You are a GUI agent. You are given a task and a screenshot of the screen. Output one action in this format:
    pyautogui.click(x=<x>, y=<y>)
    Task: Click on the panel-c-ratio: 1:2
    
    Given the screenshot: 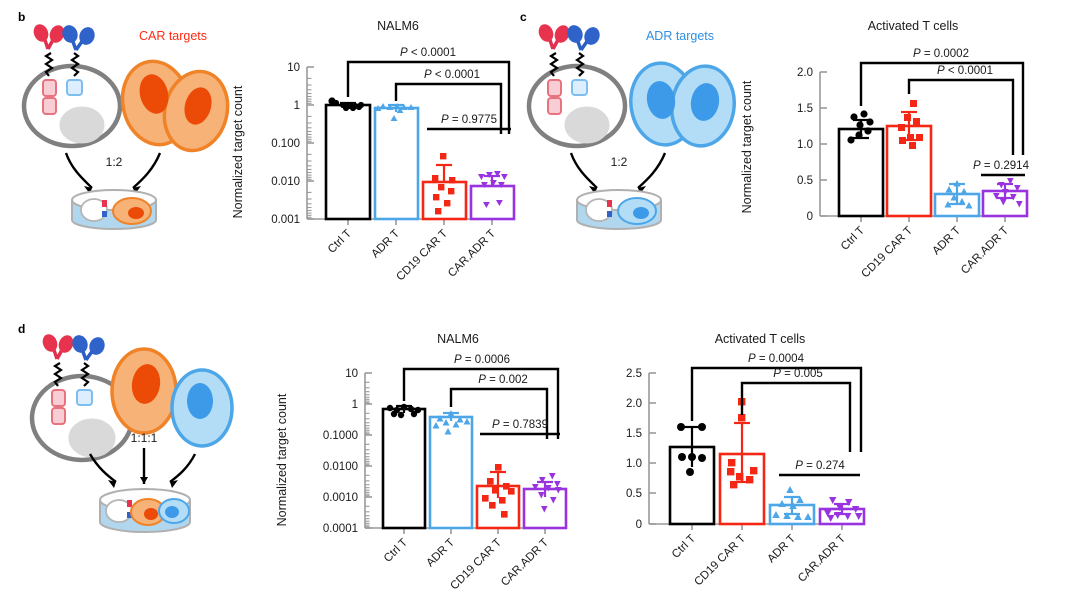 What is the action you would take?
    pyautogui.click(x=619, y=162)
    